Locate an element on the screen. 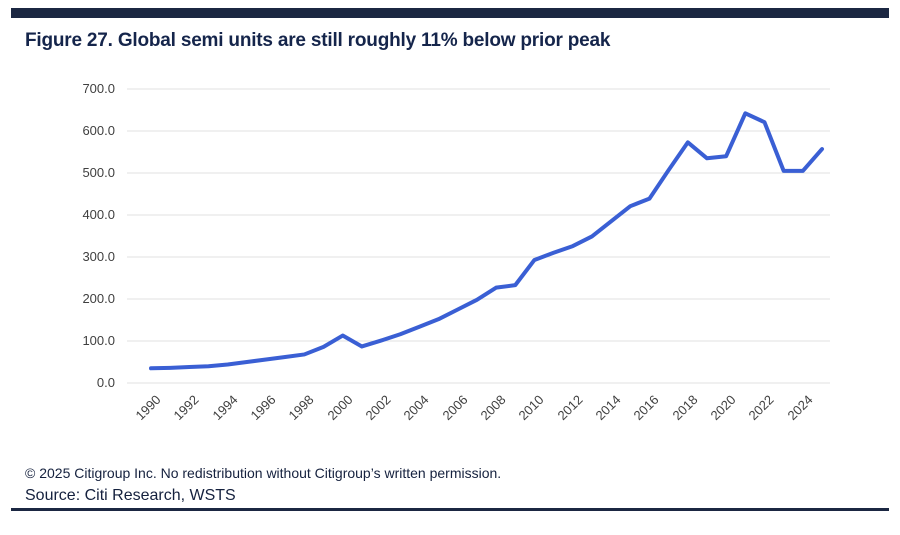 This screenshot has height=535, width=900. y-tick-label: 700.0 is located at coordinates (98, 88).